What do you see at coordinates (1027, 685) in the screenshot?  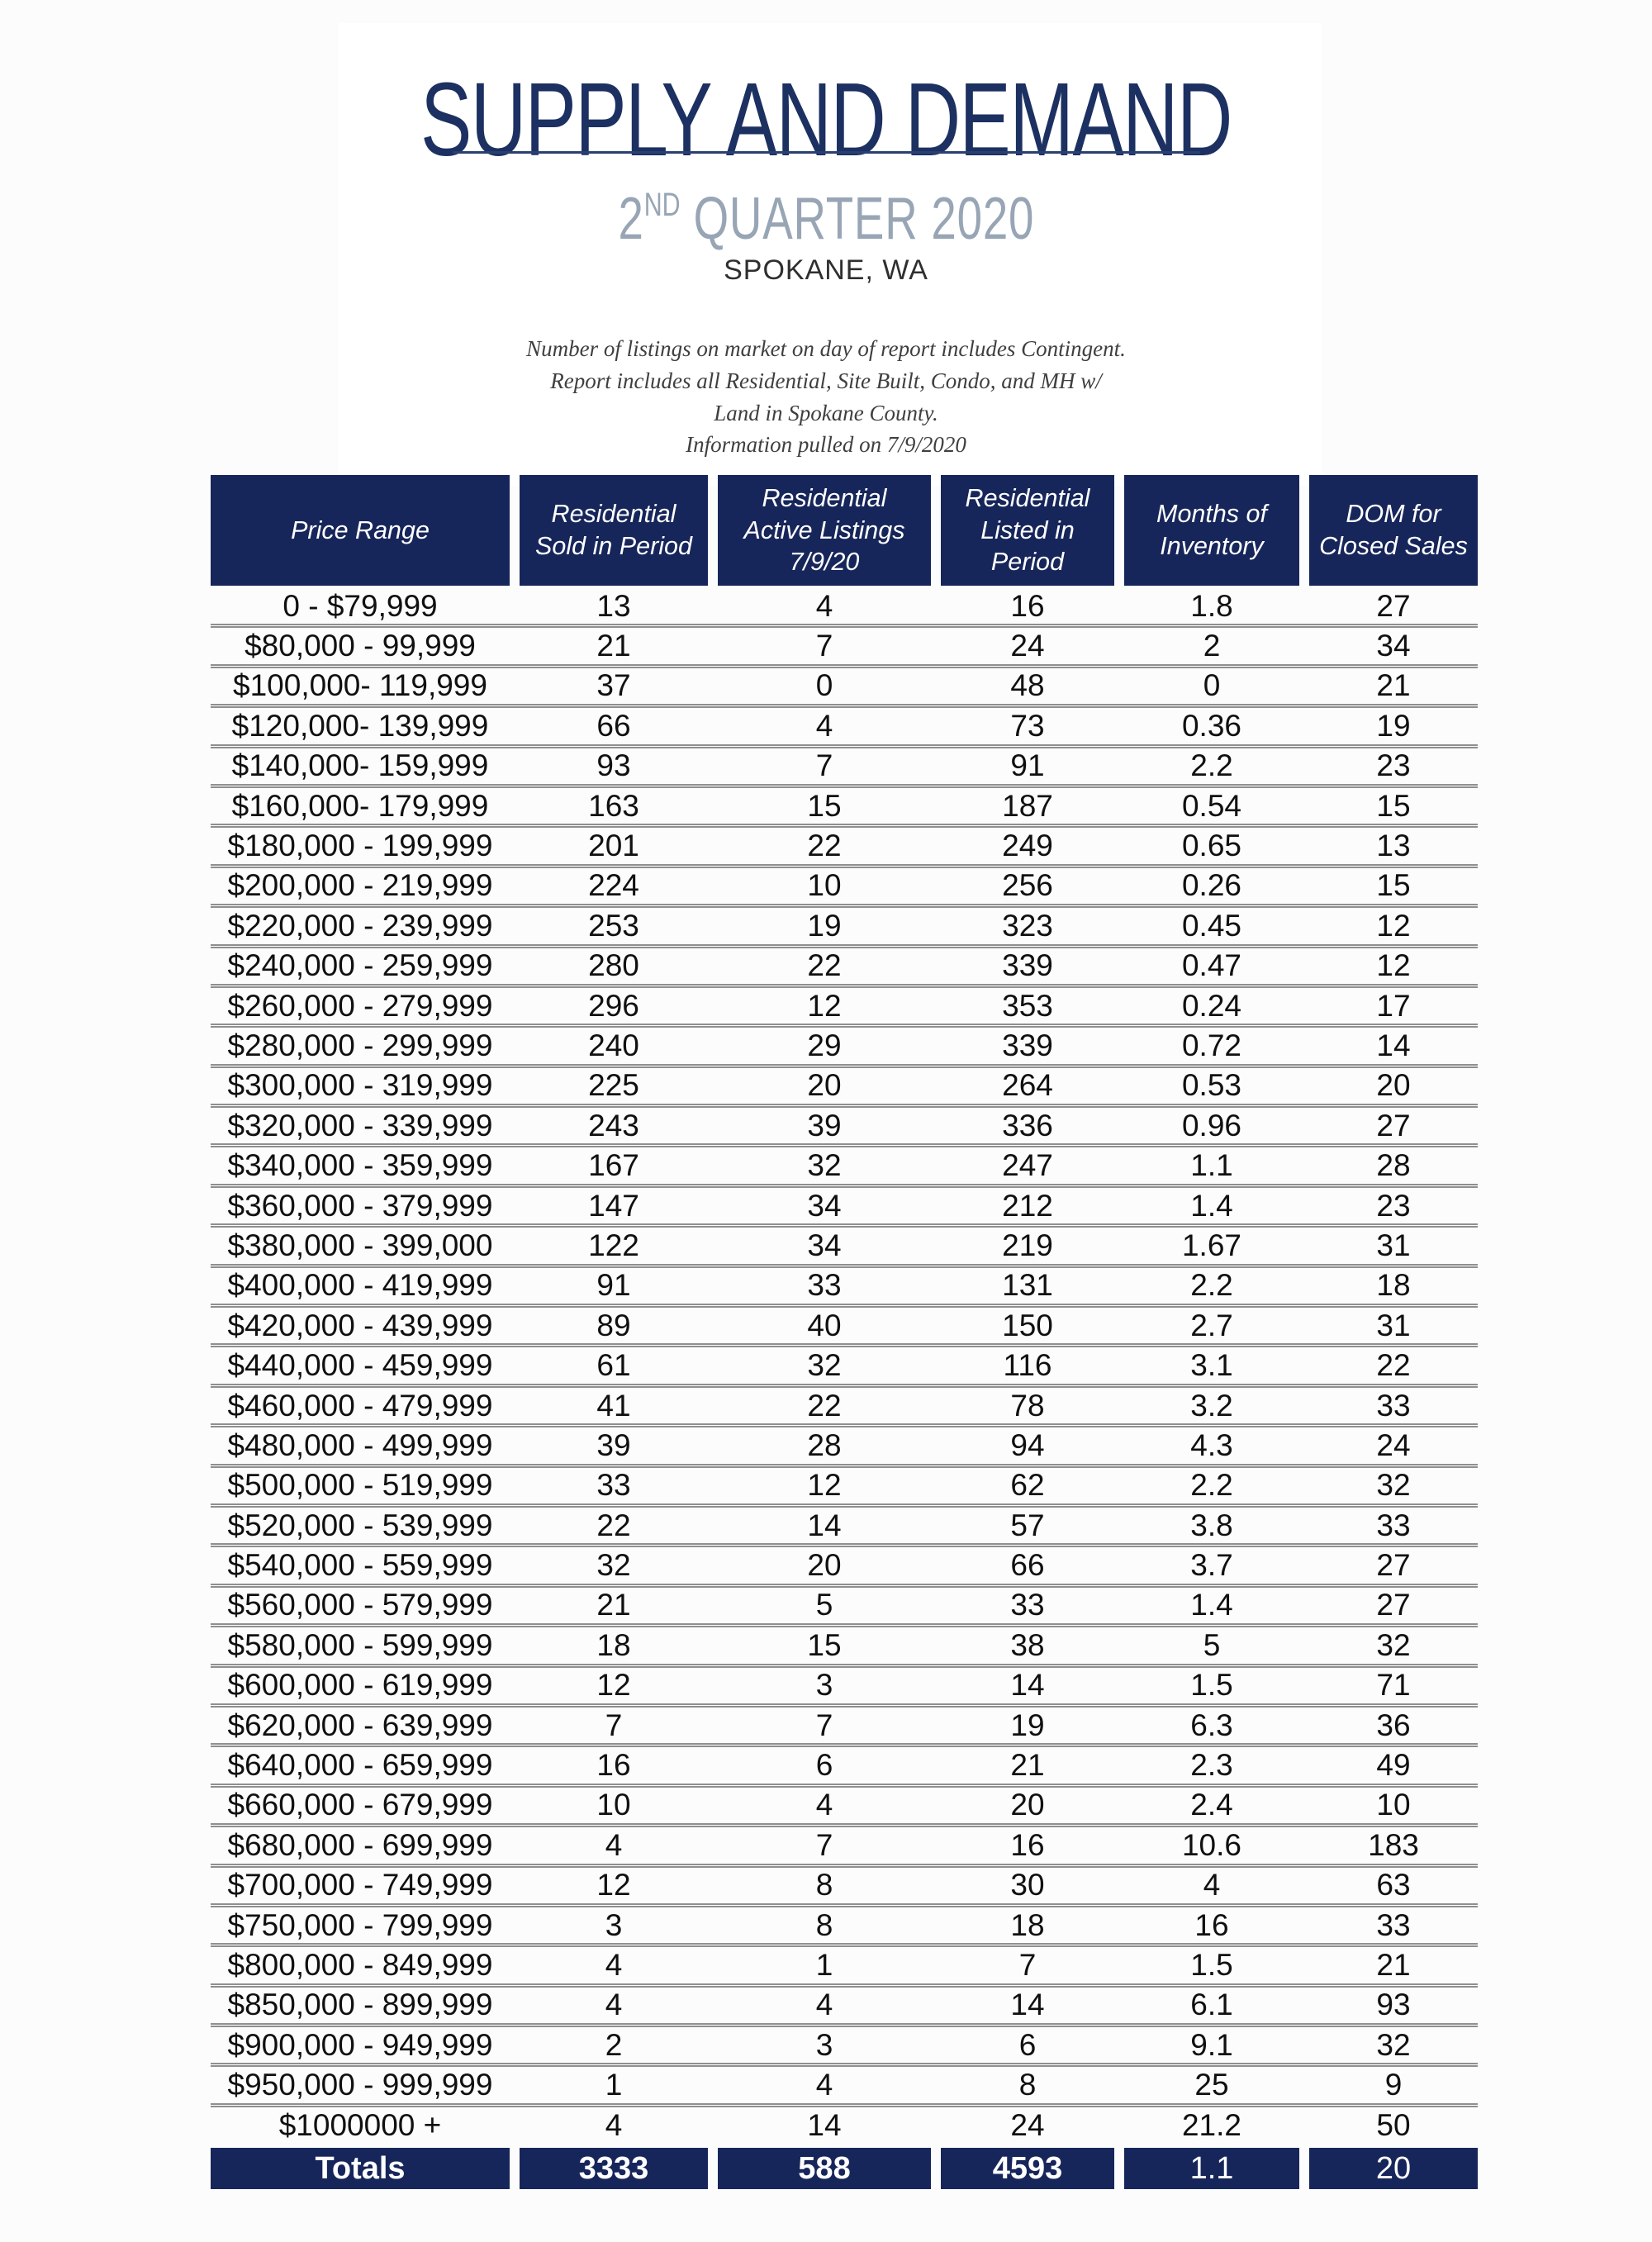 I see `listed-in-period-cell: 48` at bounding box center [1027, 685].